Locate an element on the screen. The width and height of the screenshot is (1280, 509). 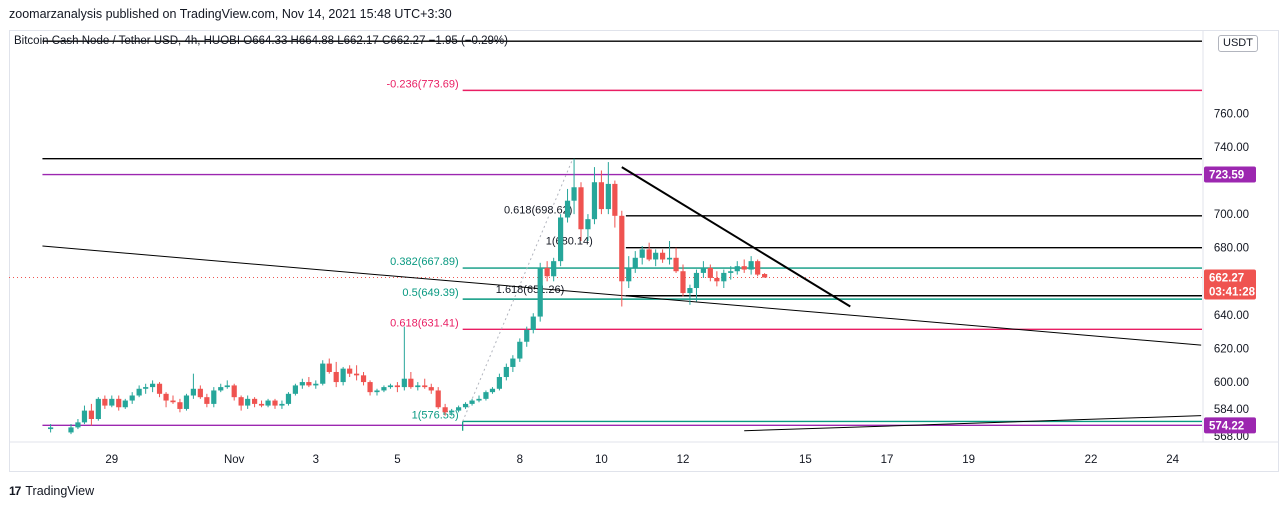
price-badge-label: 662.27 is located at coordinates (1226, 278).